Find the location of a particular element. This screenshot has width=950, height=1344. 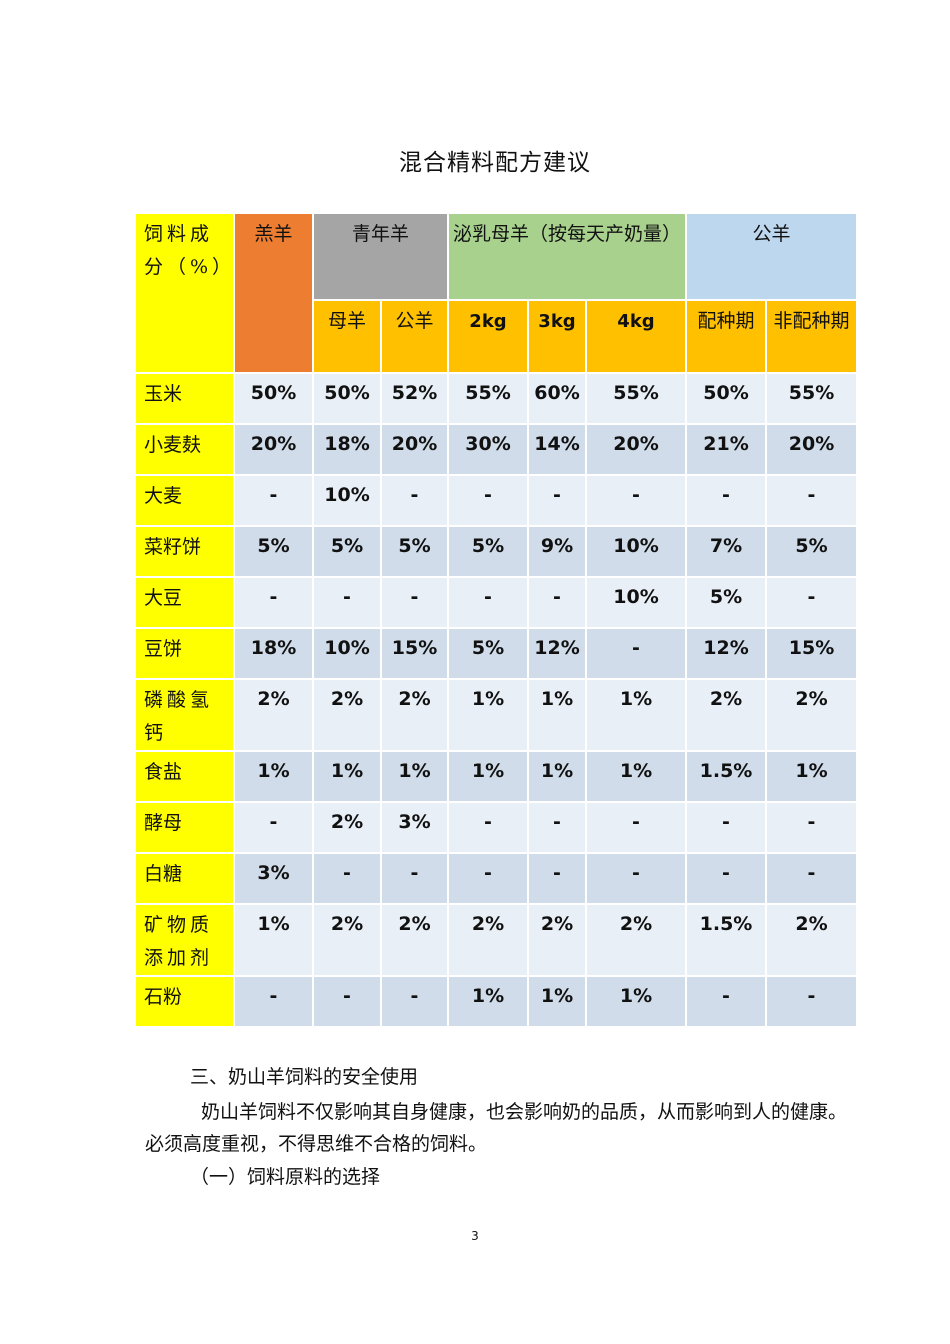

value-cell: 3% is located at coordinates (414, 827).